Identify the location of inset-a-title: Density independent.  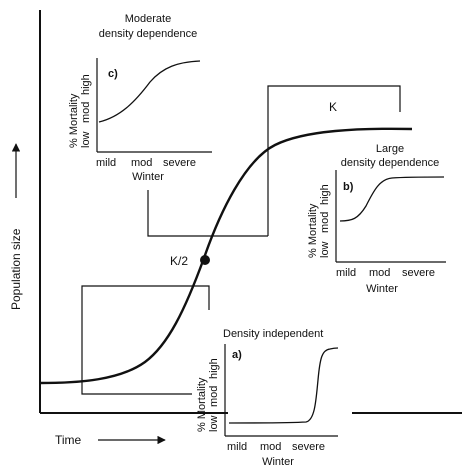
(273, 334).